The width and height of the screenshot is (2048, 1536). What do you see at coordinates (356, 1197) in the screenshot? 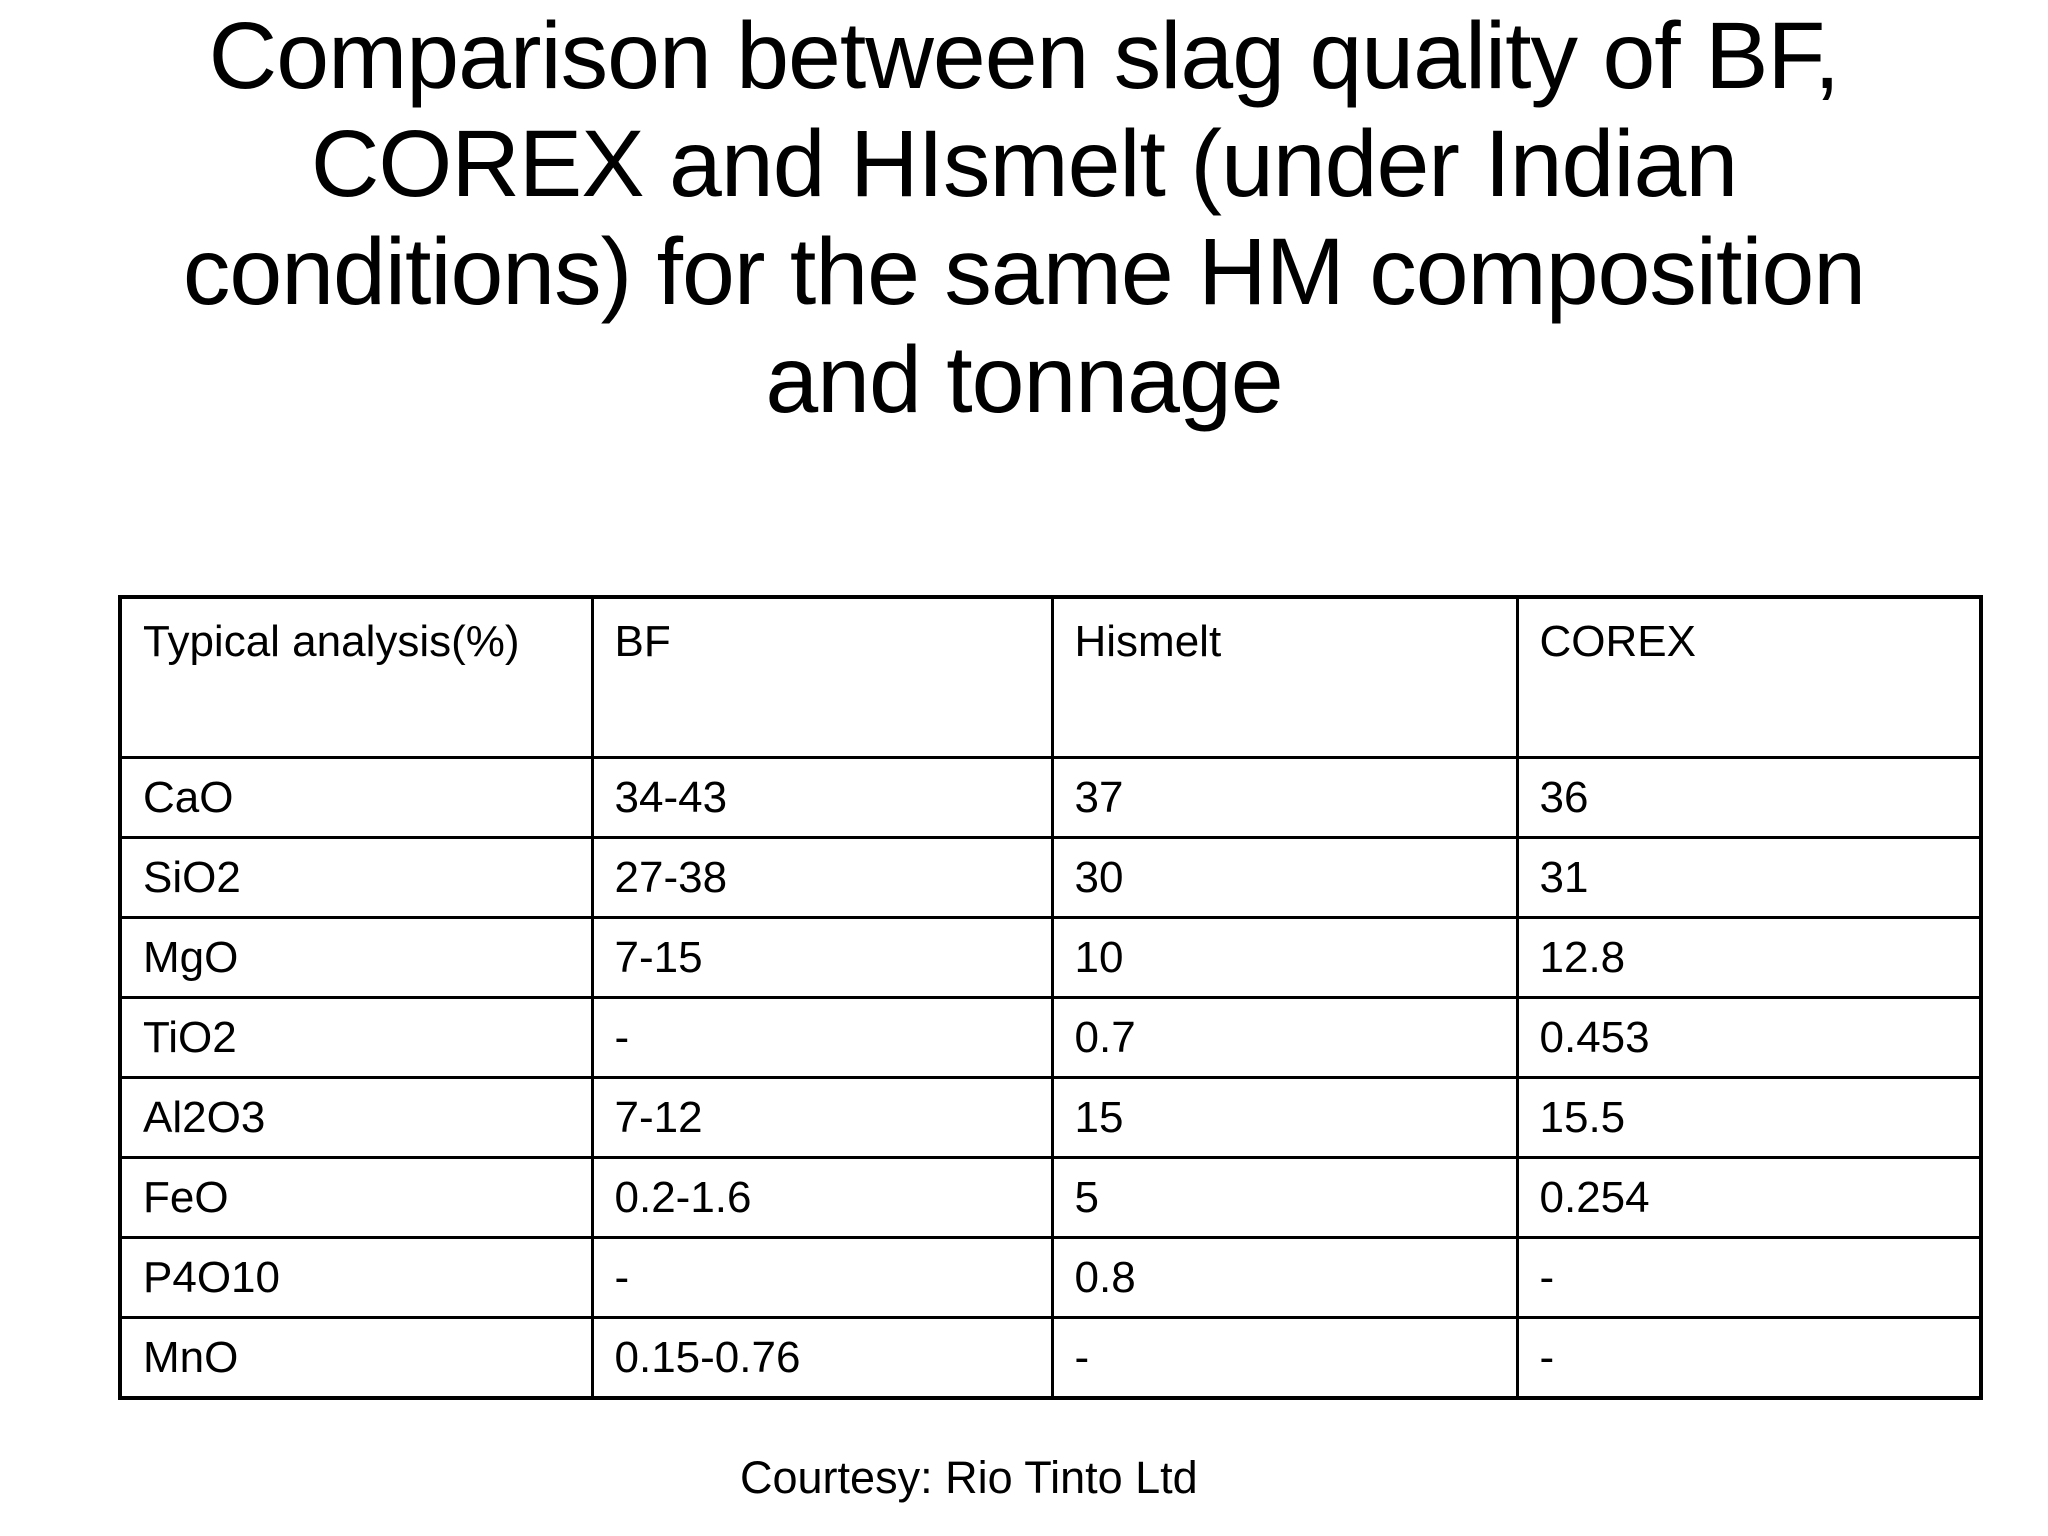
I see `row-label: FeO` at bounding box center [356, 1197].